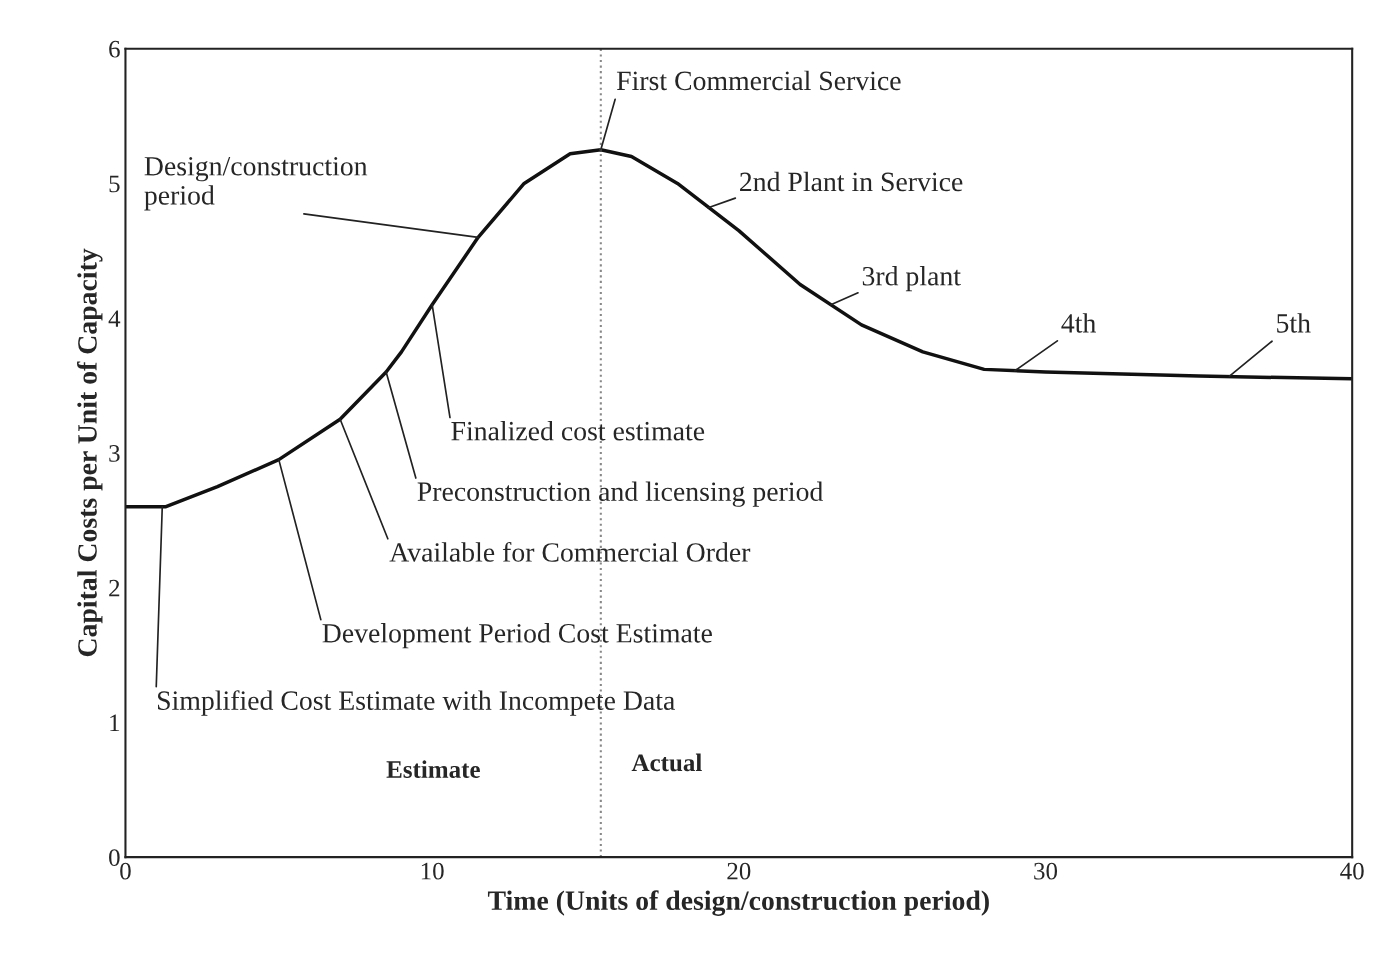 The height and width of the screenshot is (974, 1394). Describe the element at coordinates (114, 318) in the screenshot. I see `y-tick-label: 4` at that location.